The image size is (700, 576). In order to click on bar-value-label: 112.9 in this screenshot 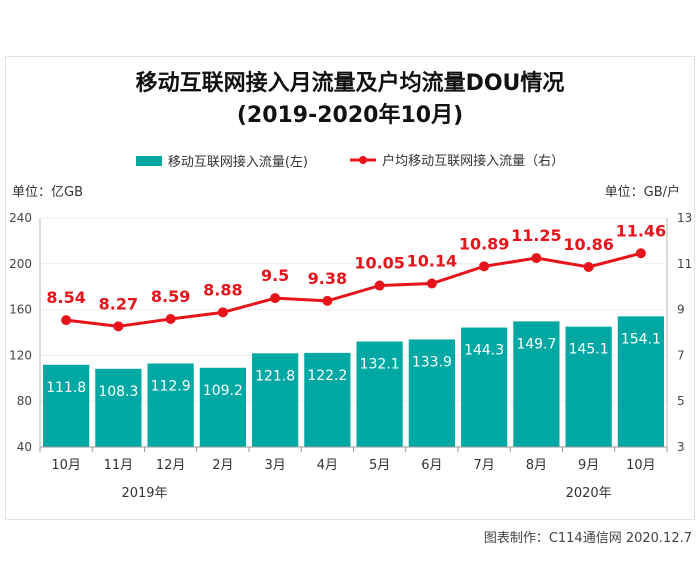, I will do `click(171, 387)`.